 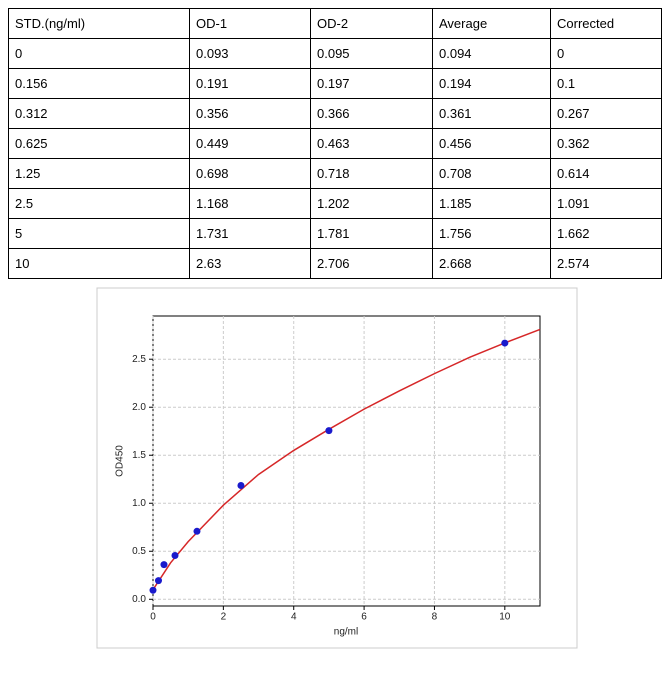 What do you see at coordinates (346, 632) in the screenshot?
I see `x-axis-label: ng/ml` at bounding box center [346, 632].